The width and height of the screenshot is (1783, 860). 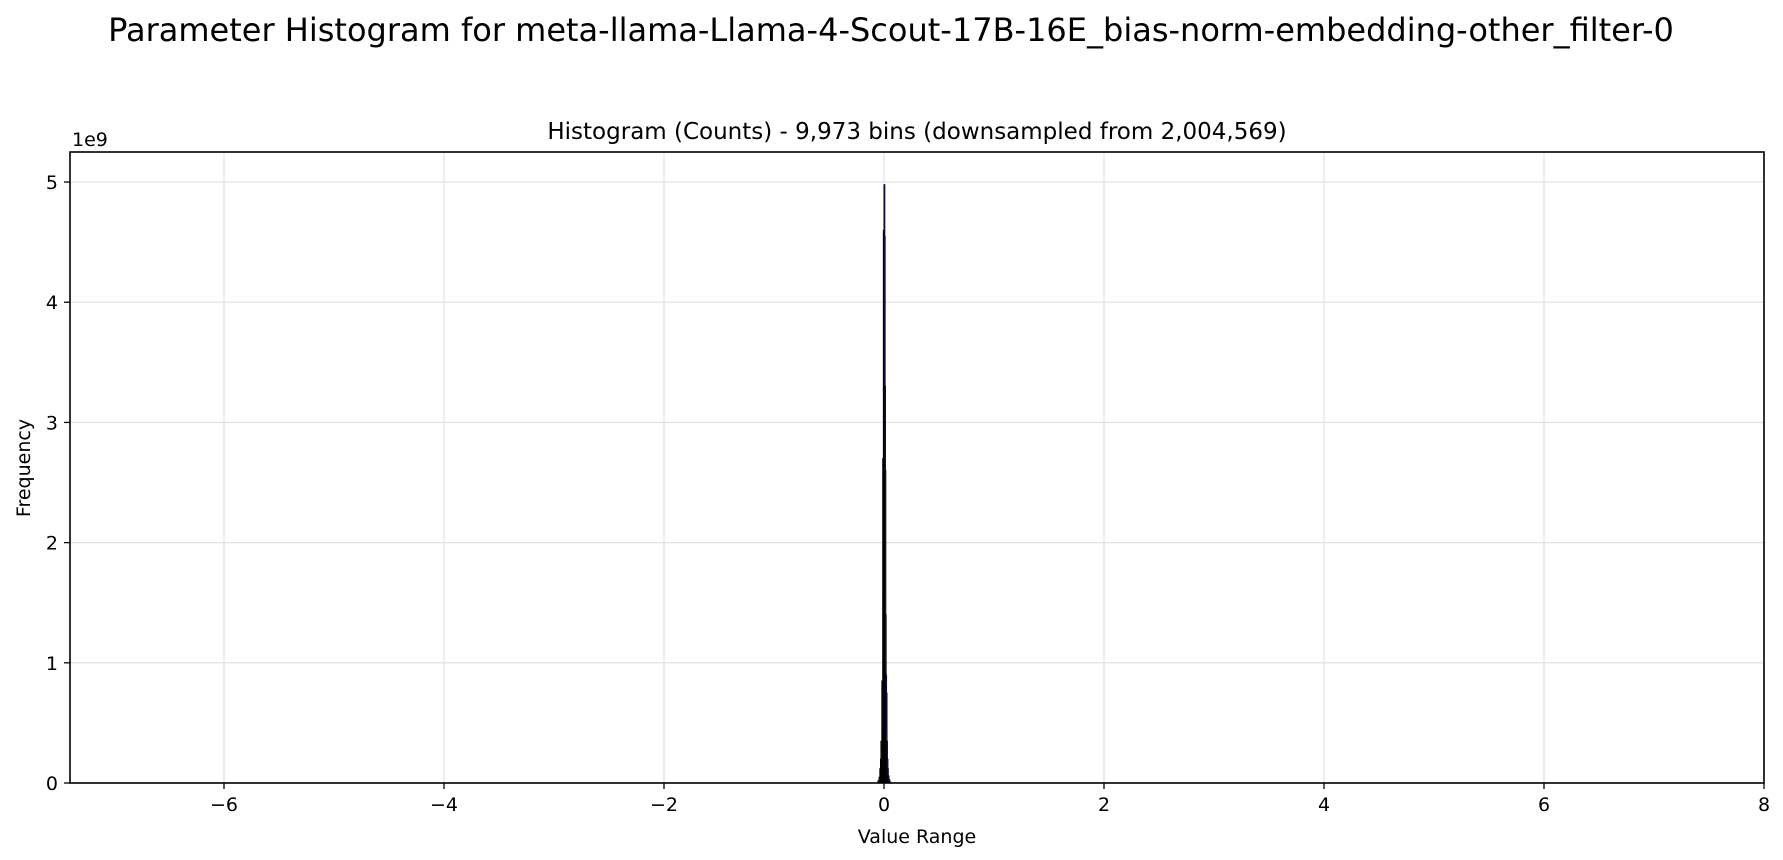 What do you see at coordinates (1764, 805) in the screenshot?
I see `x-tick-label: 8` at bounding box center [1764, 805].